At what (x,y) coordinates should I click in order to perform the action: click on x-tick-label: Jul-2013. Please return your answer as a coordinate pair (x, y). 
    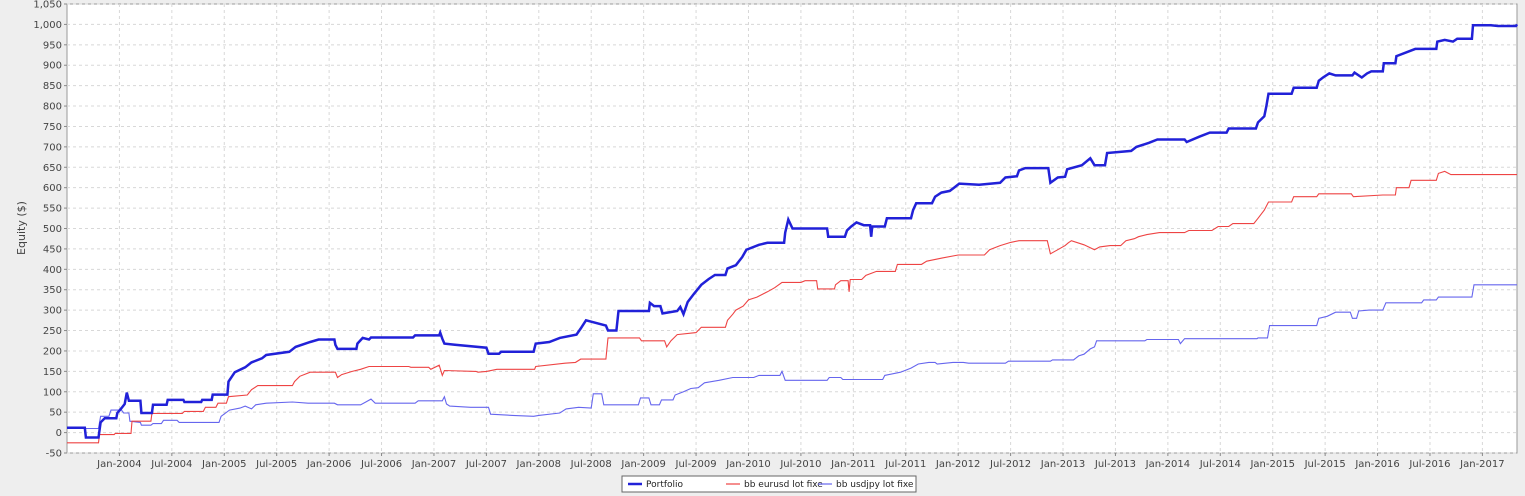
    Looking at the image, I should click on (1115, 464).